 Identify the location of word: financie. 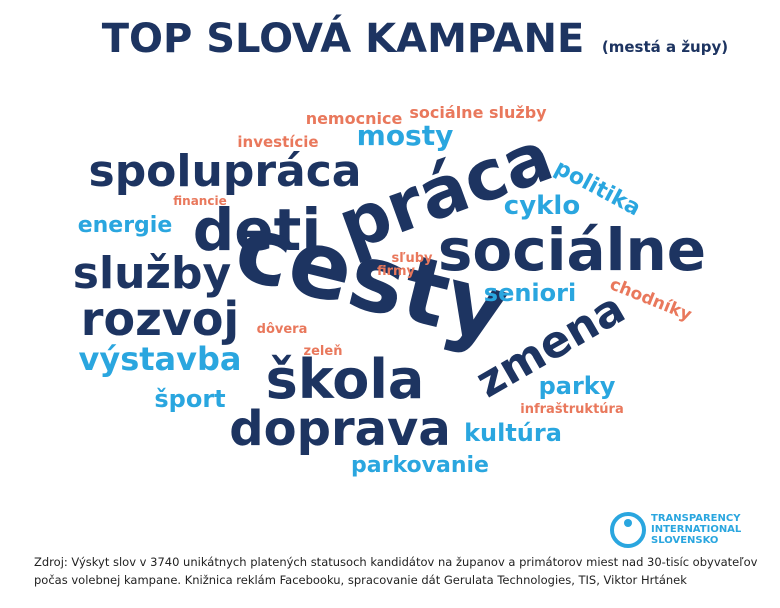
(199, 201).